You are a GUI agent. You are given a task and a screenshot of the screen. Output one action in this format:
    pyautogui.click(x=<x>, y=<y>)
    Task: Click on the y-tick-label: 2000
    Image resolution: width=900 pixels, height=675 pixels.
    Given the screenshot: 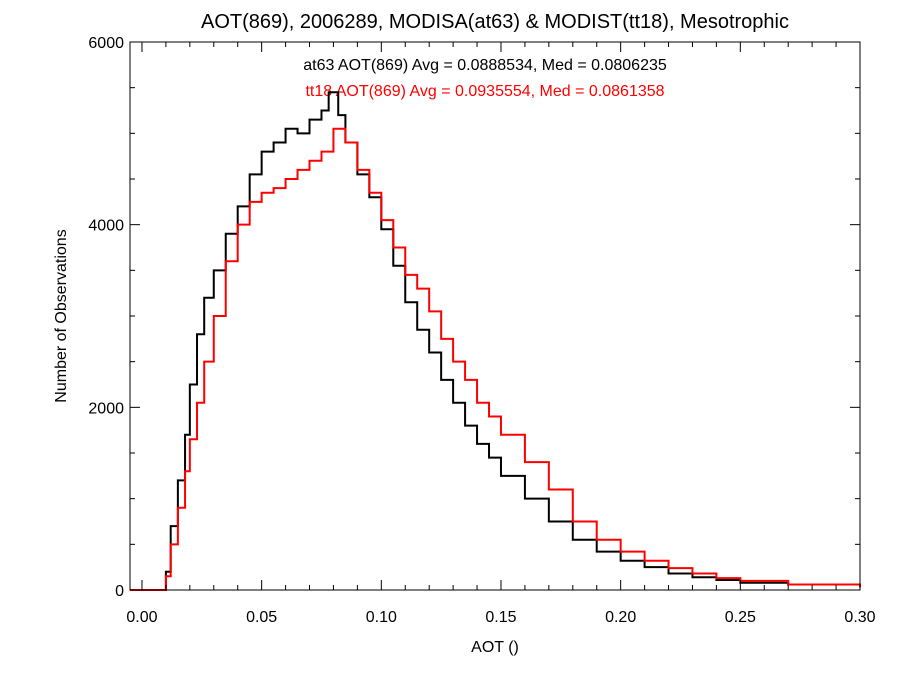 What is the action you would take?
    pyautogui.click(x=106, y=408)
    